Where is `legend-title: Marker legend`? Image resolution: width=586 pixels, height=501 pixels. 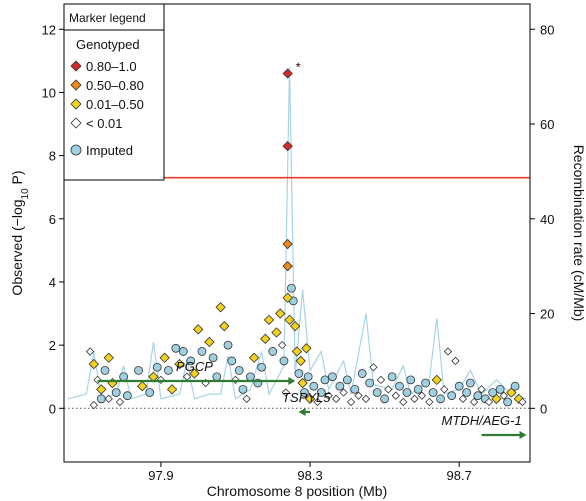
legend-title: Marker legend is located at coordinates (107, 18).